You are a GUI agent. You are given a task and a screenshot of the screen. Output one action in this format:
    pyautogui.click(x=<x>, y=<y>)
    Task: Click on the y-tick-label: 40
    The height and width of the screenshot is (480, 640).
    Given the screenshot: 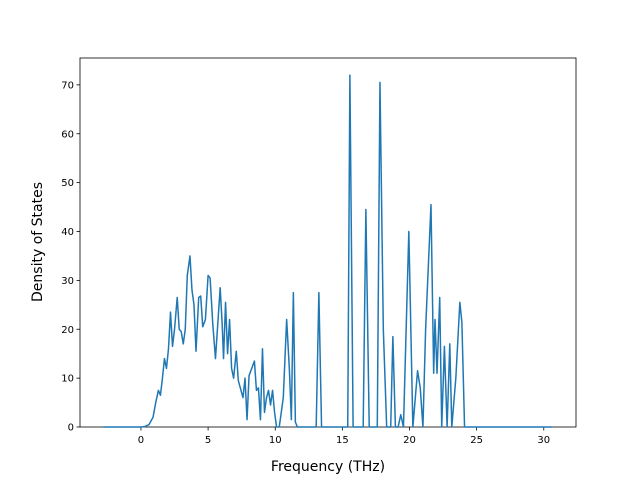 What is the action you would take?
    pyautogui.click(x=67, y=232)
    